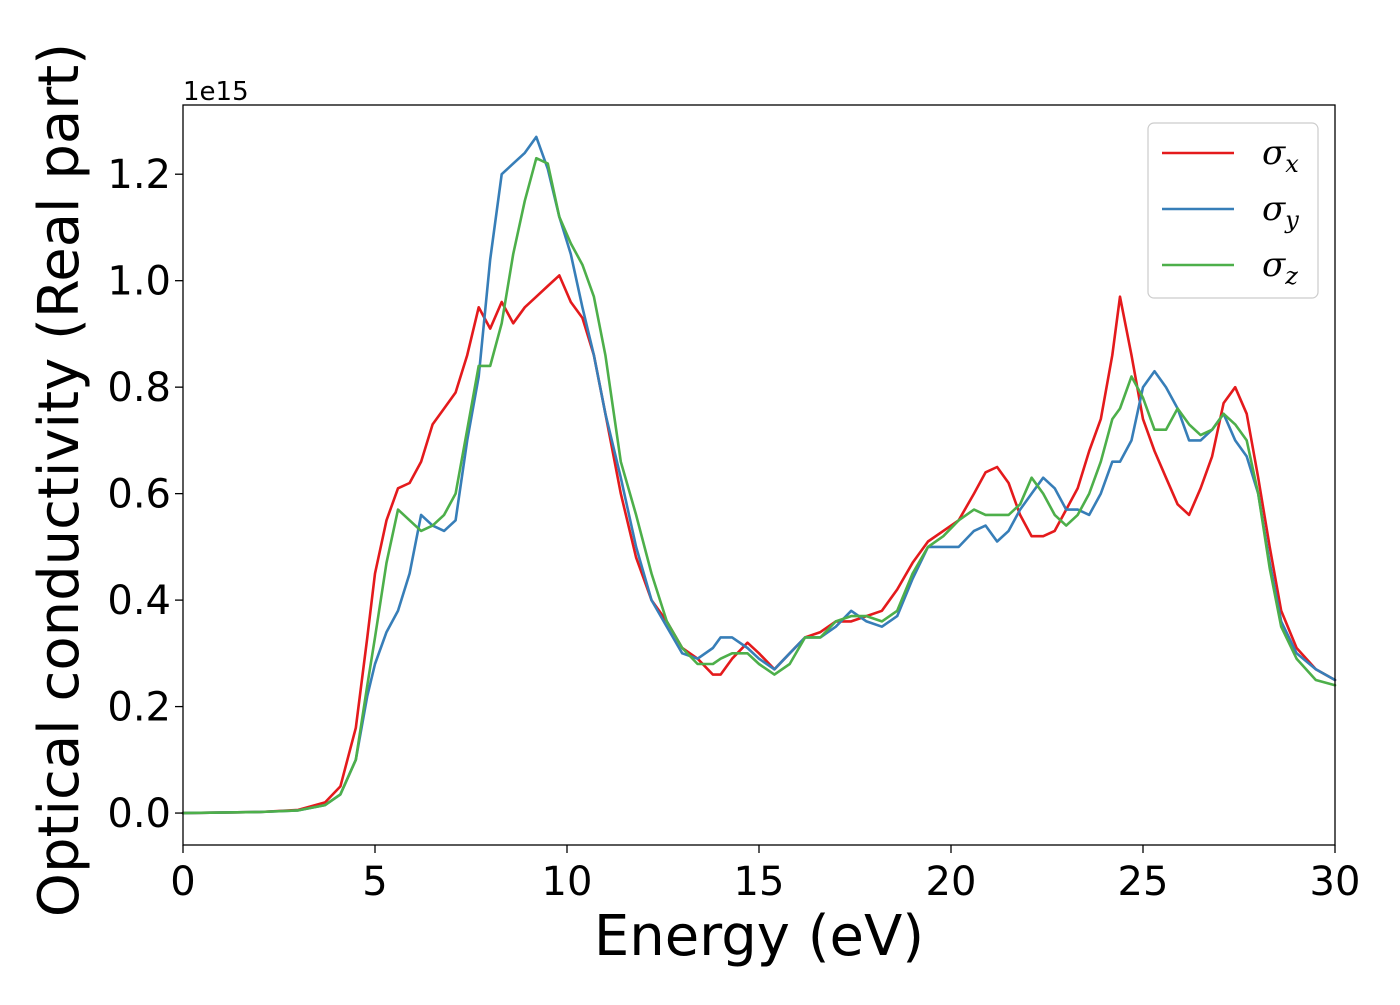 The image size is (1400, 1005). What do you see at coordinates (139, 282) in the screenshot?
I see `y-tick-label: 1.0` at bounding box center [139, 282].